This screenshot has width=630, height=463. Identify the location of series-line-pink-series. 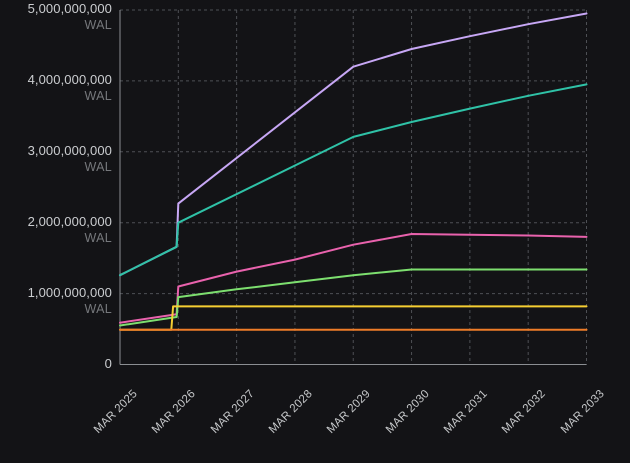
(353, 278).